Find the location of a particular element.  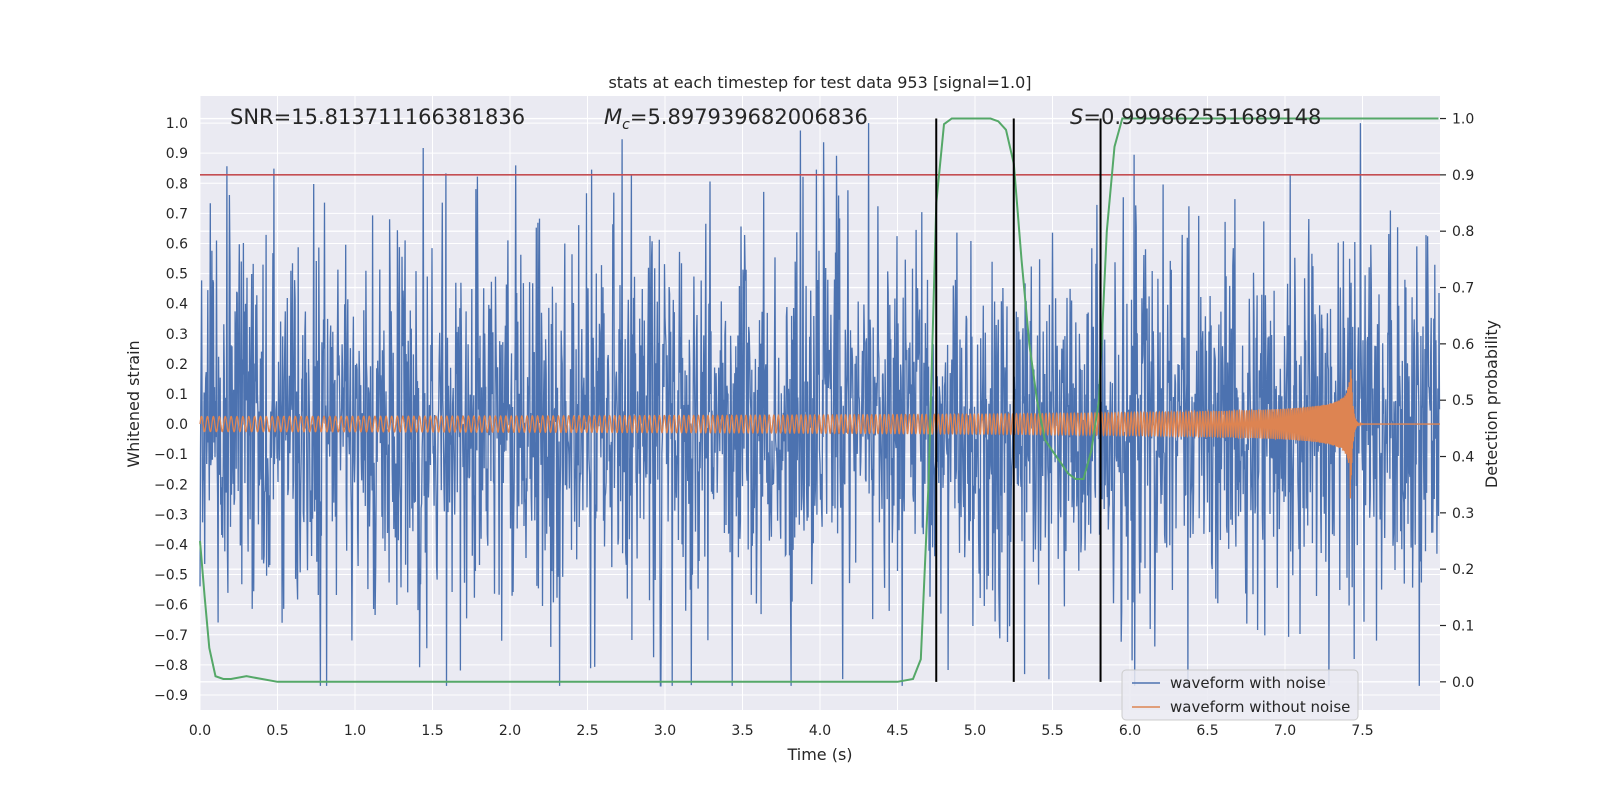

legend-label-waveform-without-noise: waveform without noise is located at coordinates (1260, 707).